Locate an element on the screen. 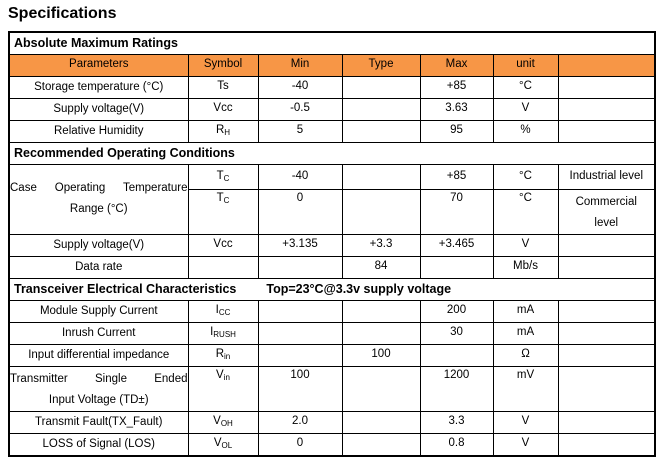  table-row: Data rate 84 Mb/s is located at coordinates (332, 267).